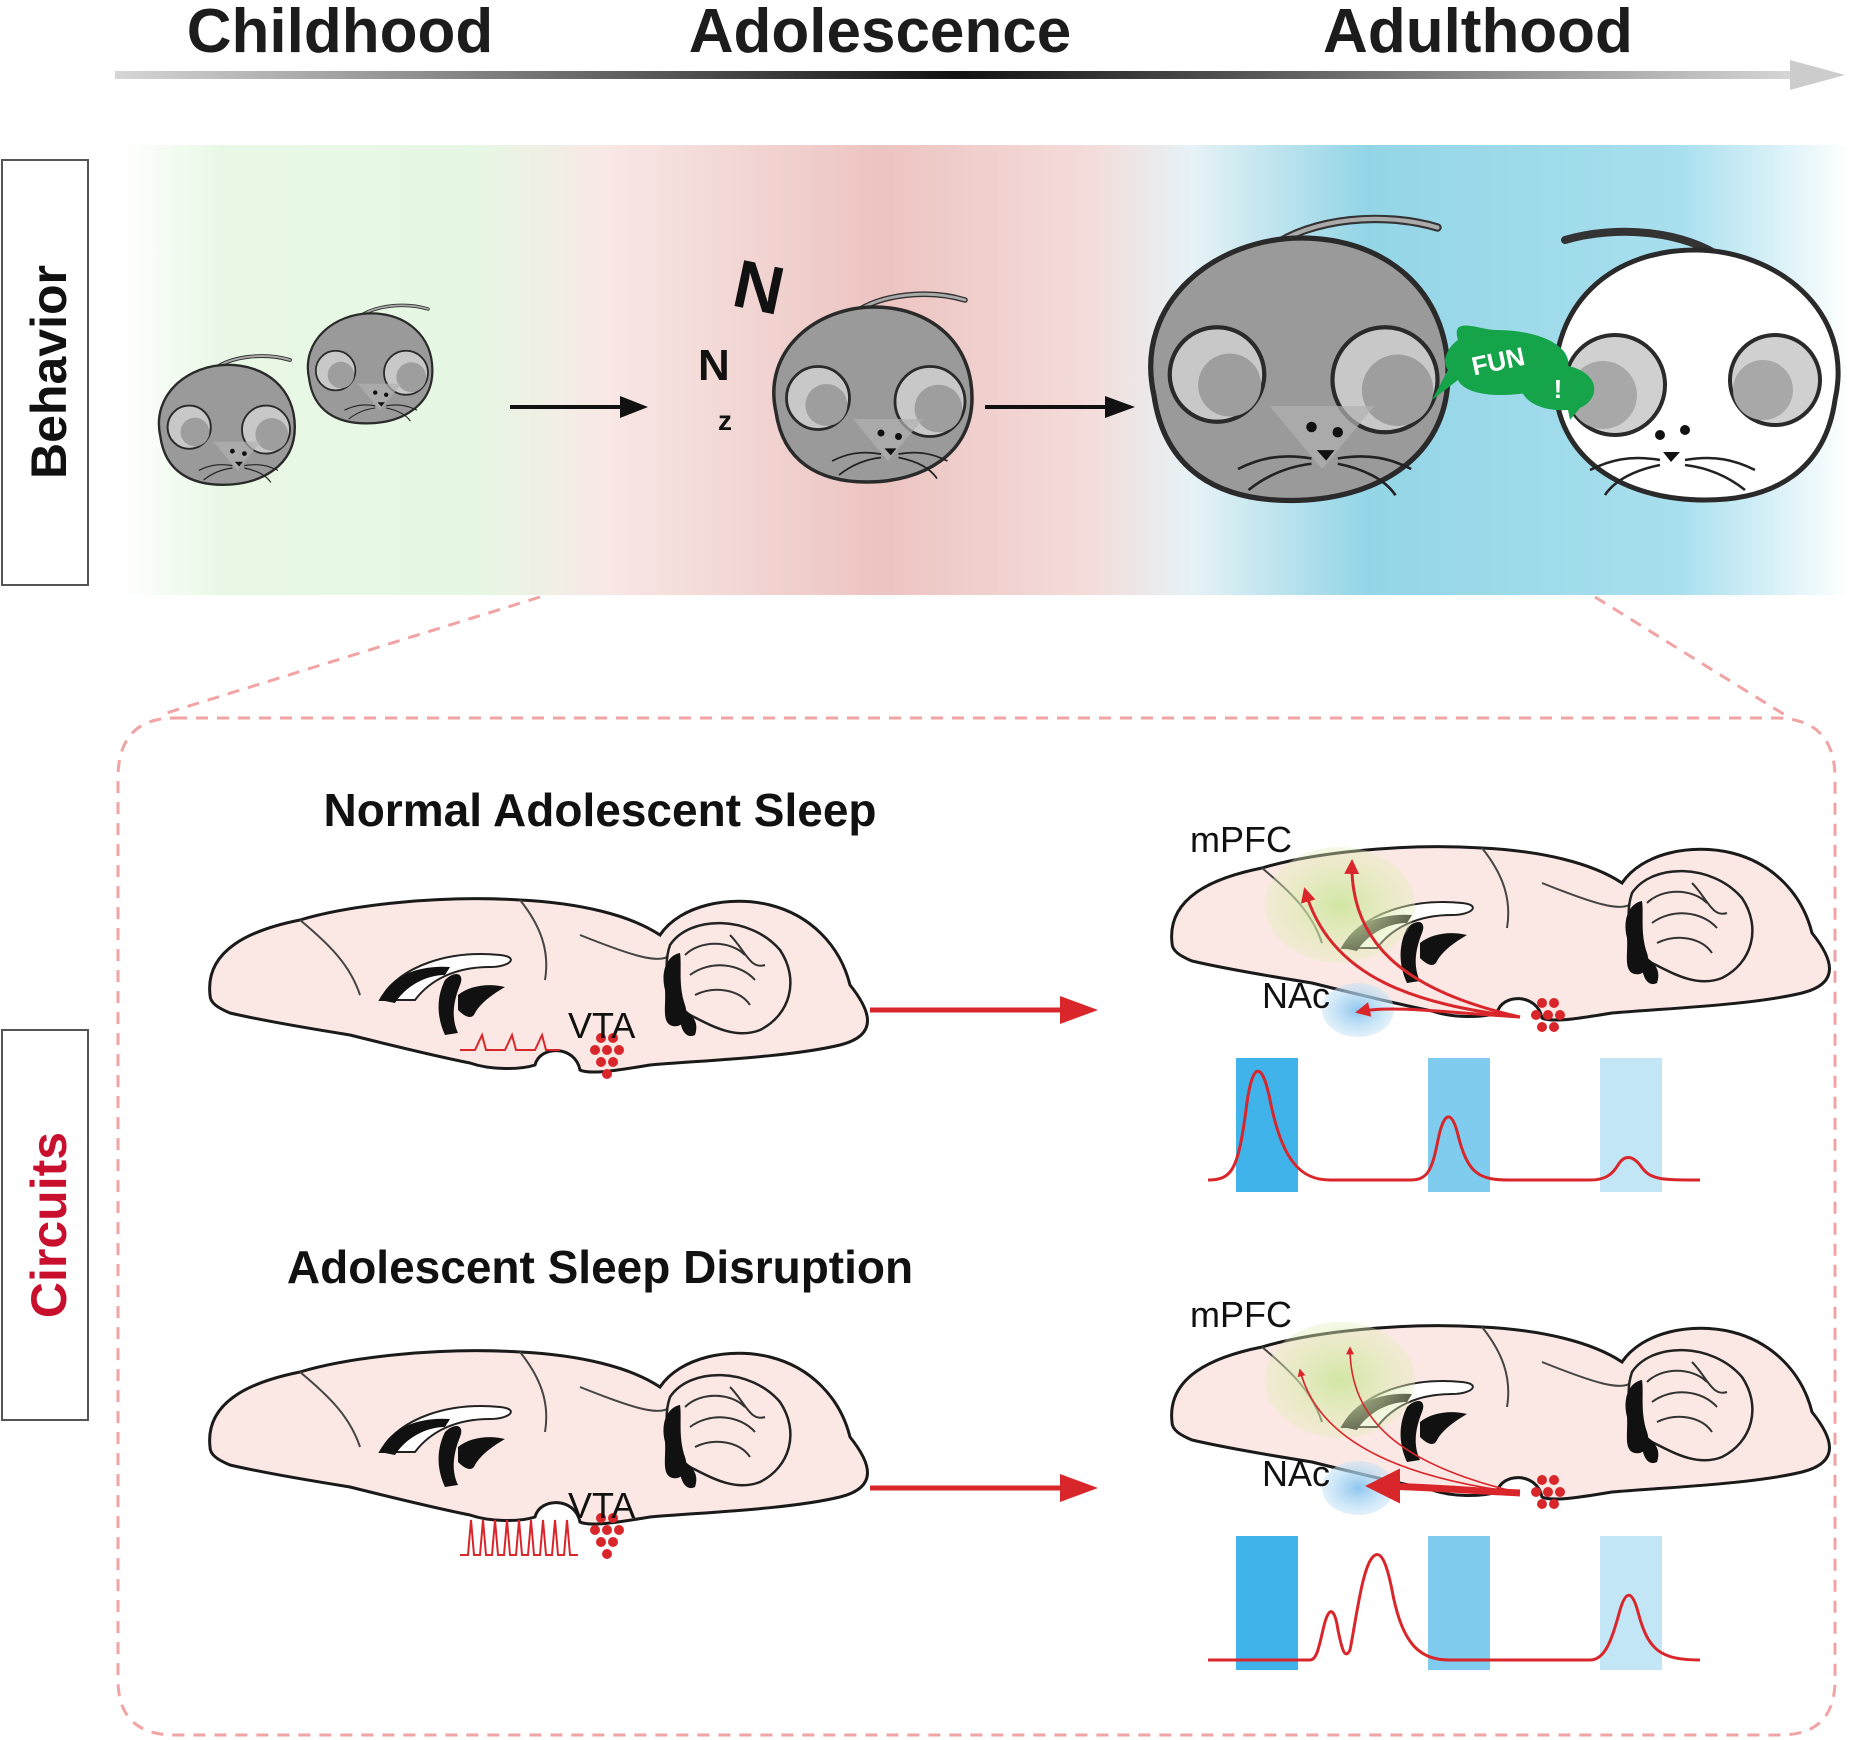  Describe the element at coordinates (600, 1267) in the screenshot. I see `disrupted-sleep-title: Adolescent Sleep Disruption` at that location.